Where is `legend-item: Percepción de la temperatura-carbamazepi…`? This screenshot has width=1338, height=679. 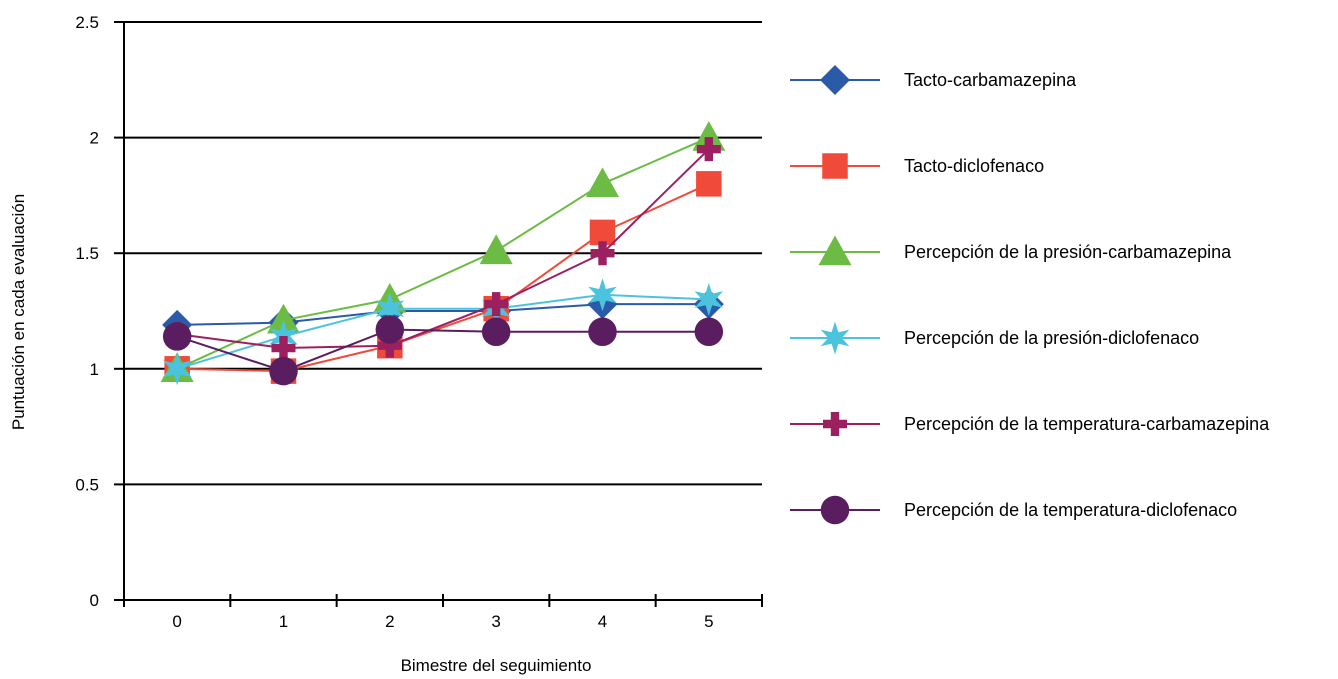
legend-item: Percepción de la temperatura-carbamazepi… is located at coordinates (1030, 424).